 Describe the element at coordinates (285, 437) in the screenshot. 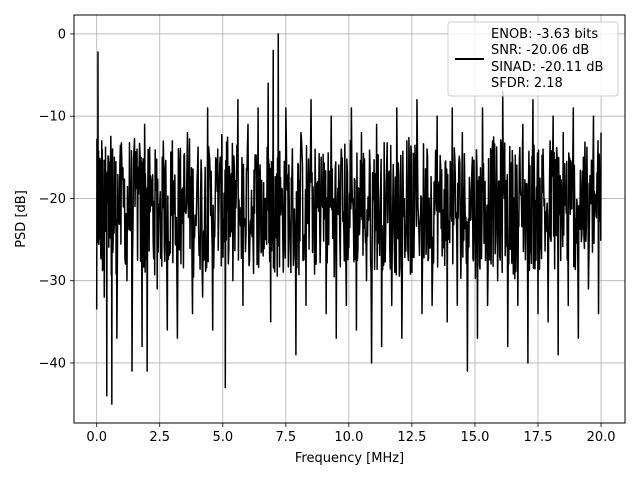

I see `x-tick-label: 7.5` at that location.